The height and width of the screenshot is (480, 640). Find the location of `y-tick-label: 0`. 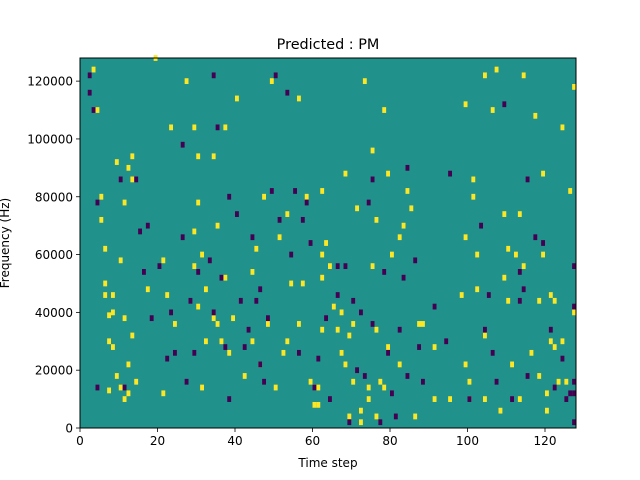

y-tick-label: 0 is located at coordinates (69, 429).